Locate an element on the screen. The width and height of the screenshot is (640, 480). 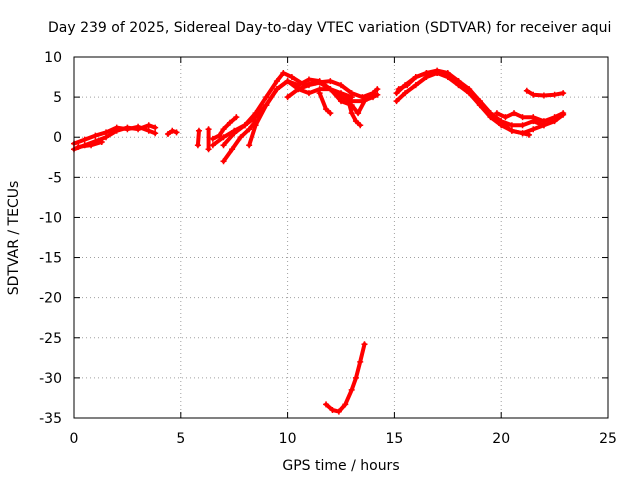
x-tick-label: 20 is located at coordinates (501, 439).